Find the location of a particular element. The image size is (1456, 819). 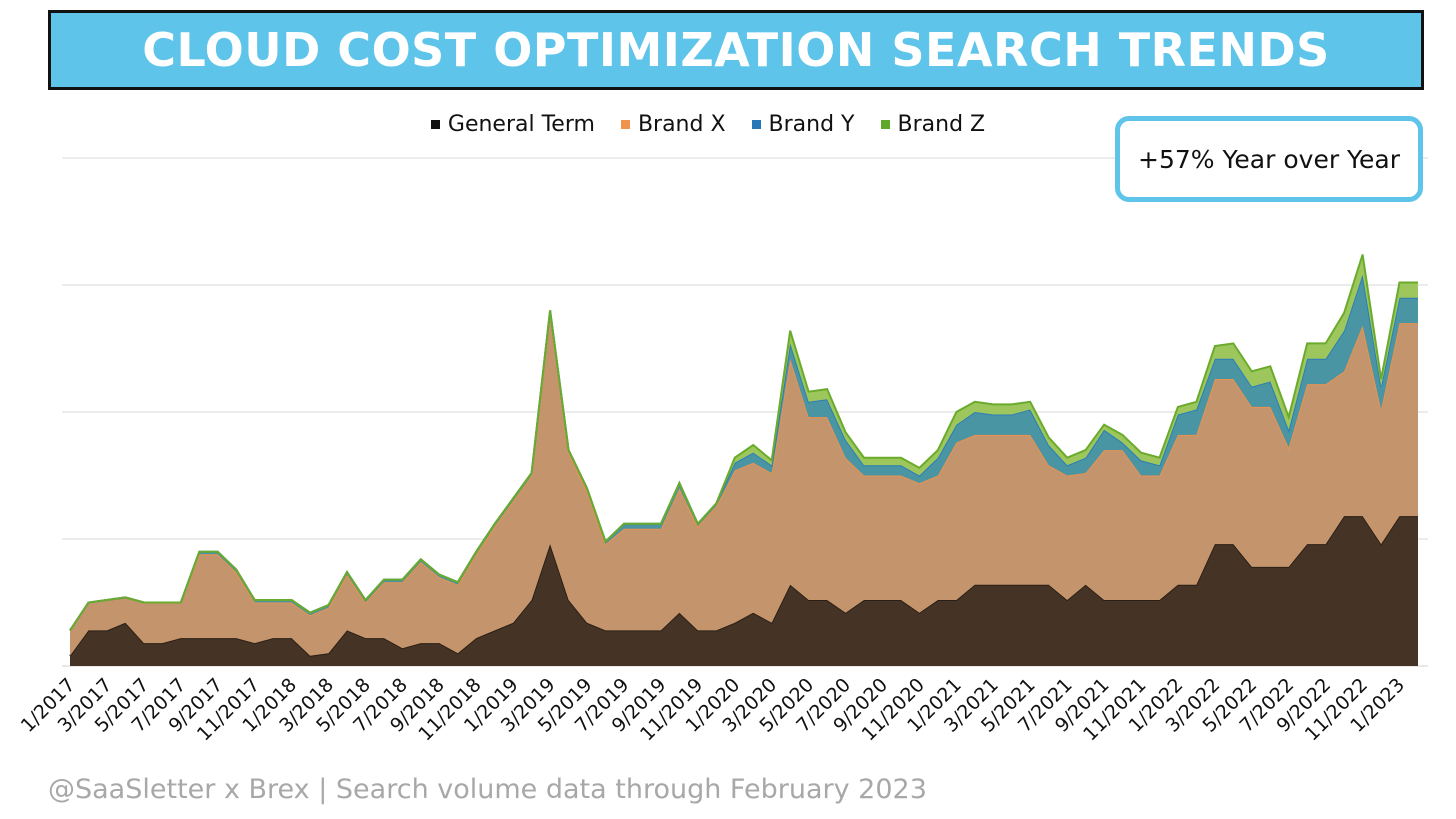

legend-label-brand-y: Brand Y is located at coordinates (811, 124).